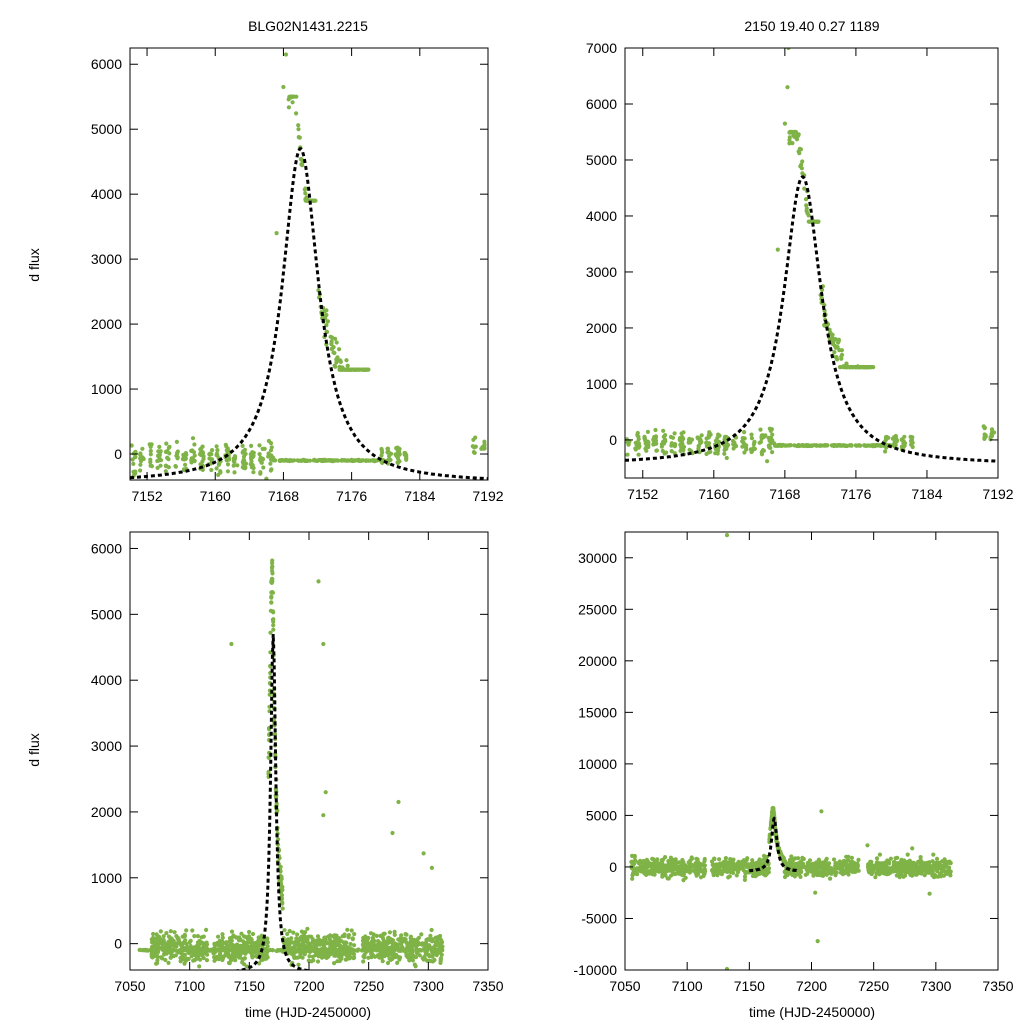  I want to click on y-tick-label: 6000, so click(106, 64).